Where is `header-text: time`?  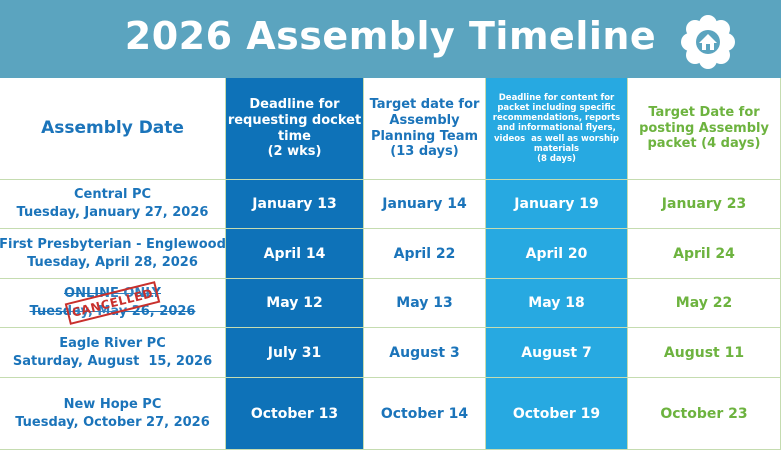
header-text: time is located at coordinates (294, 136).